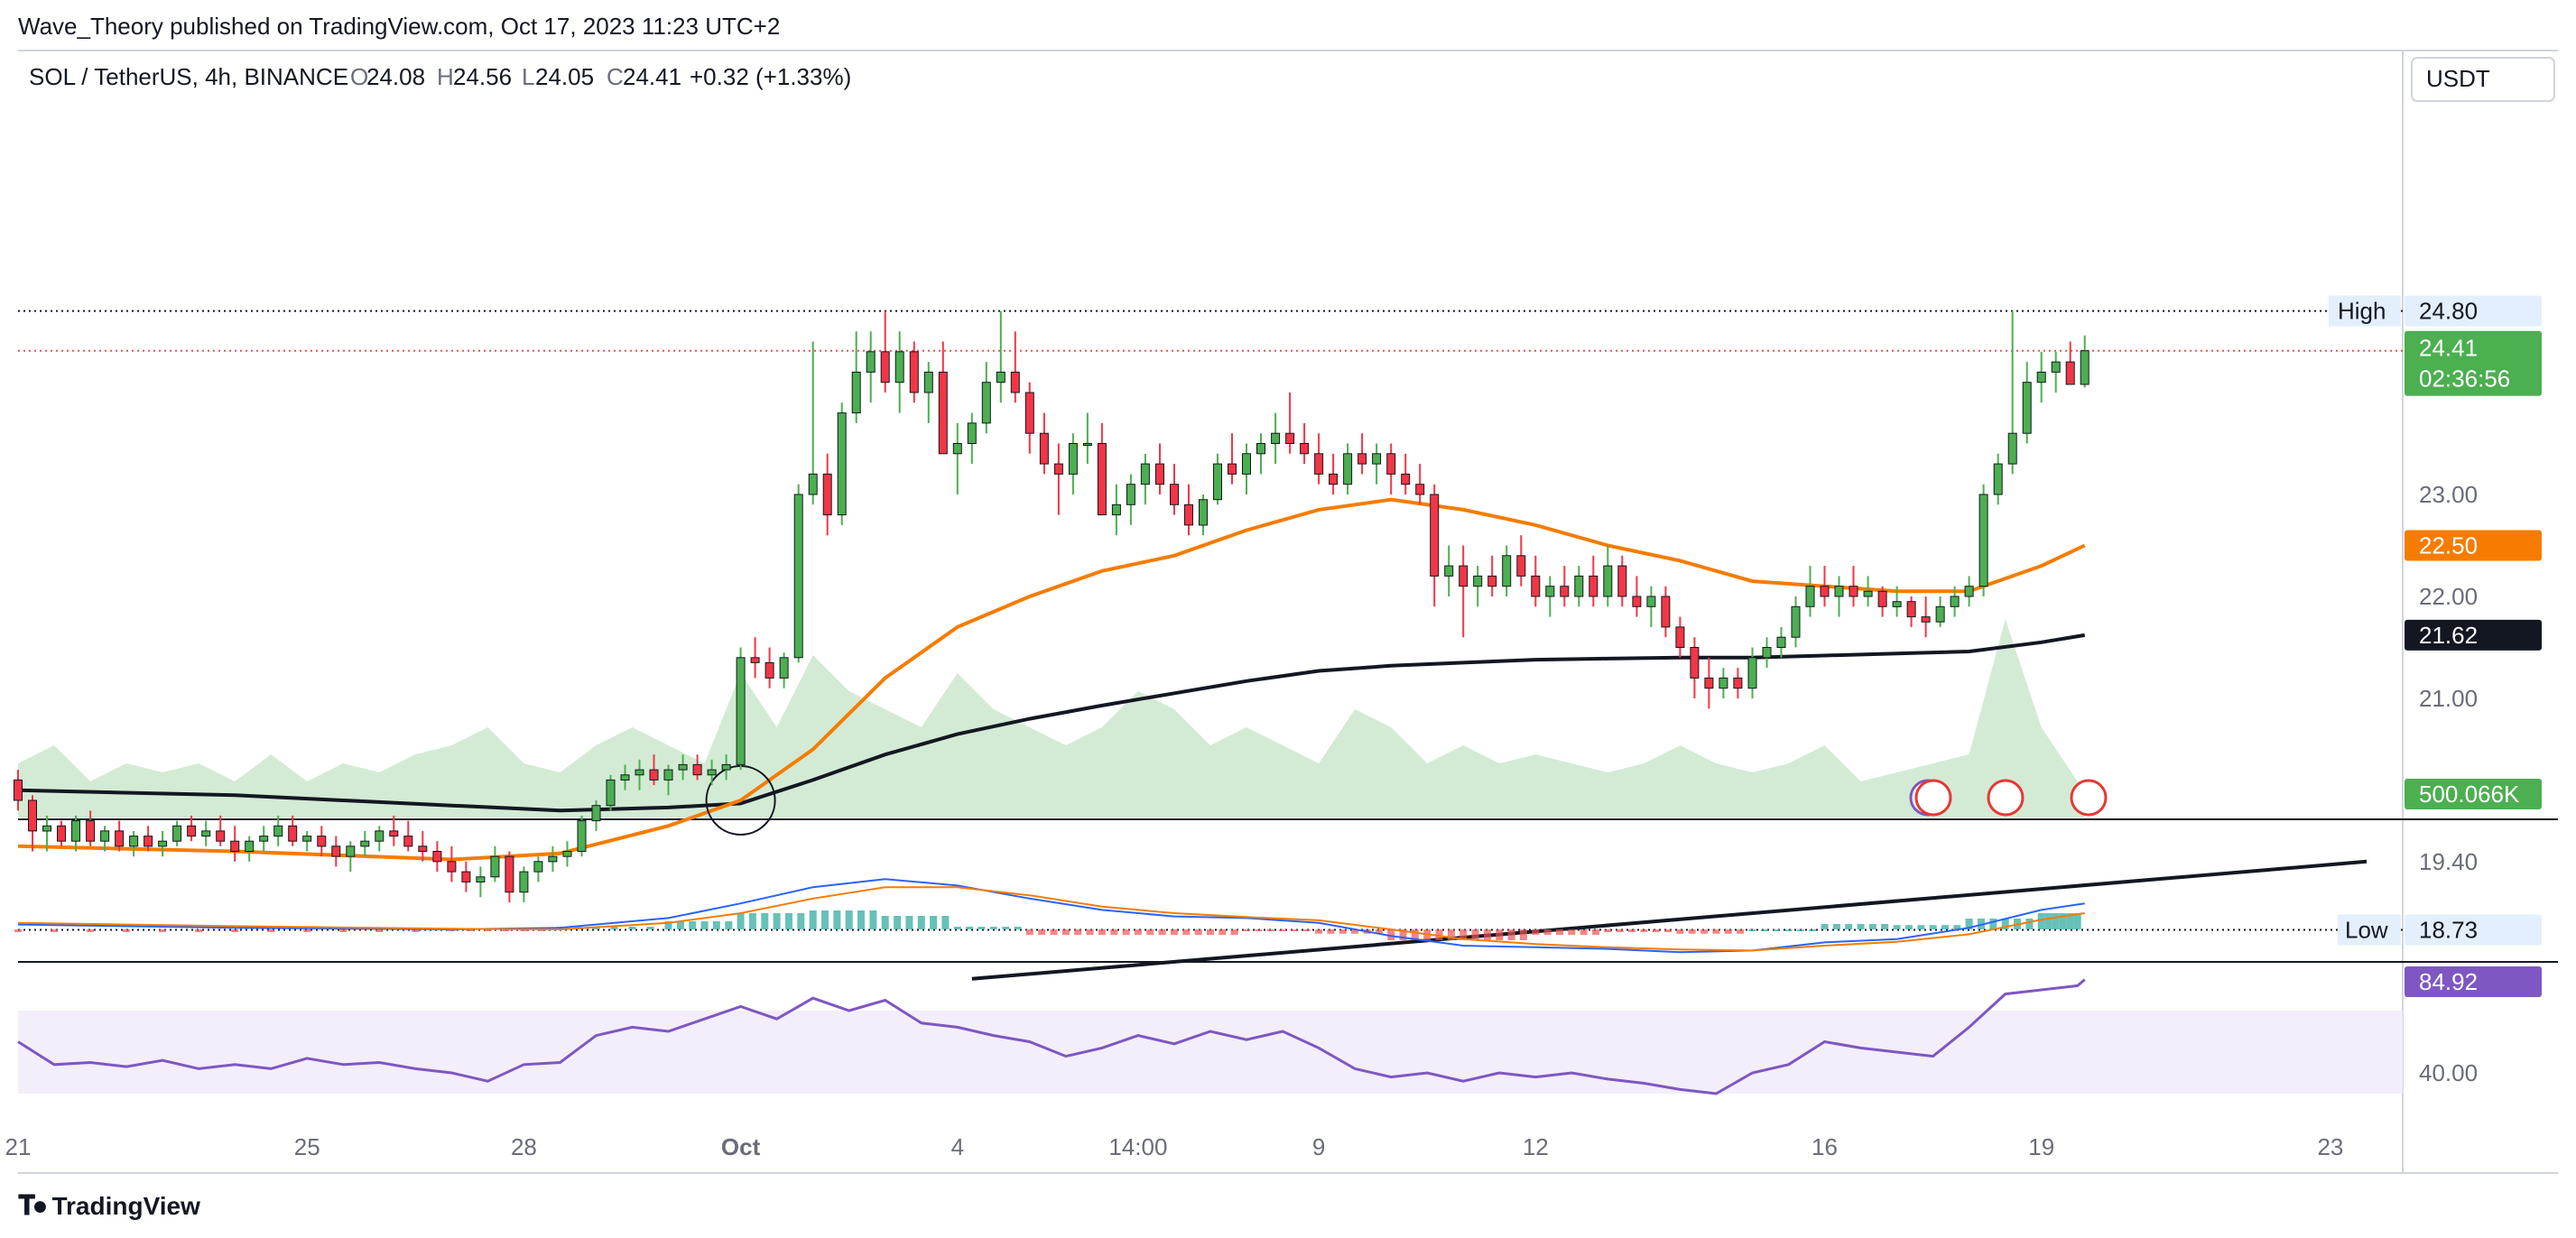 This screenshot has width=2576, height=1238. What do you see at coordinates (1825, 1147) in the screenshot?
I see `time-tick-label: 16` at bounding box center [1825, 1147].